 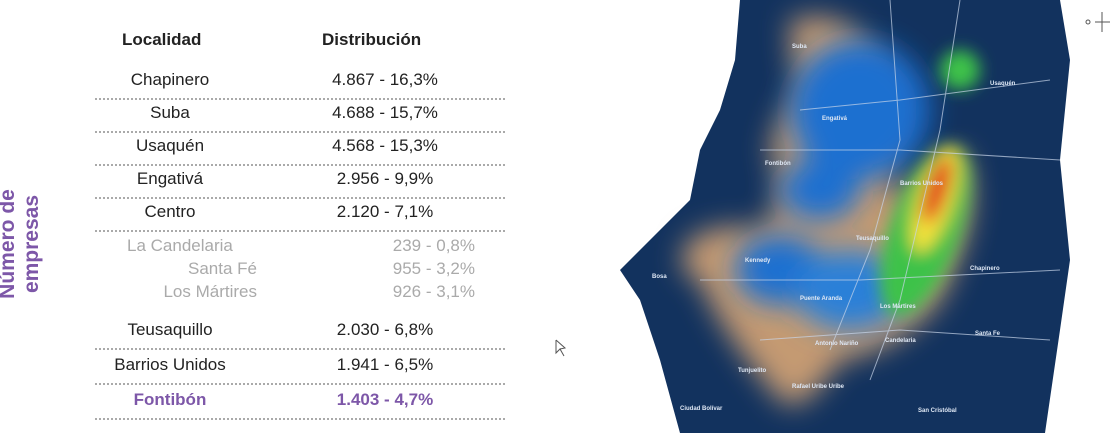 I want to click on compass, so click(x=1097, y=22).